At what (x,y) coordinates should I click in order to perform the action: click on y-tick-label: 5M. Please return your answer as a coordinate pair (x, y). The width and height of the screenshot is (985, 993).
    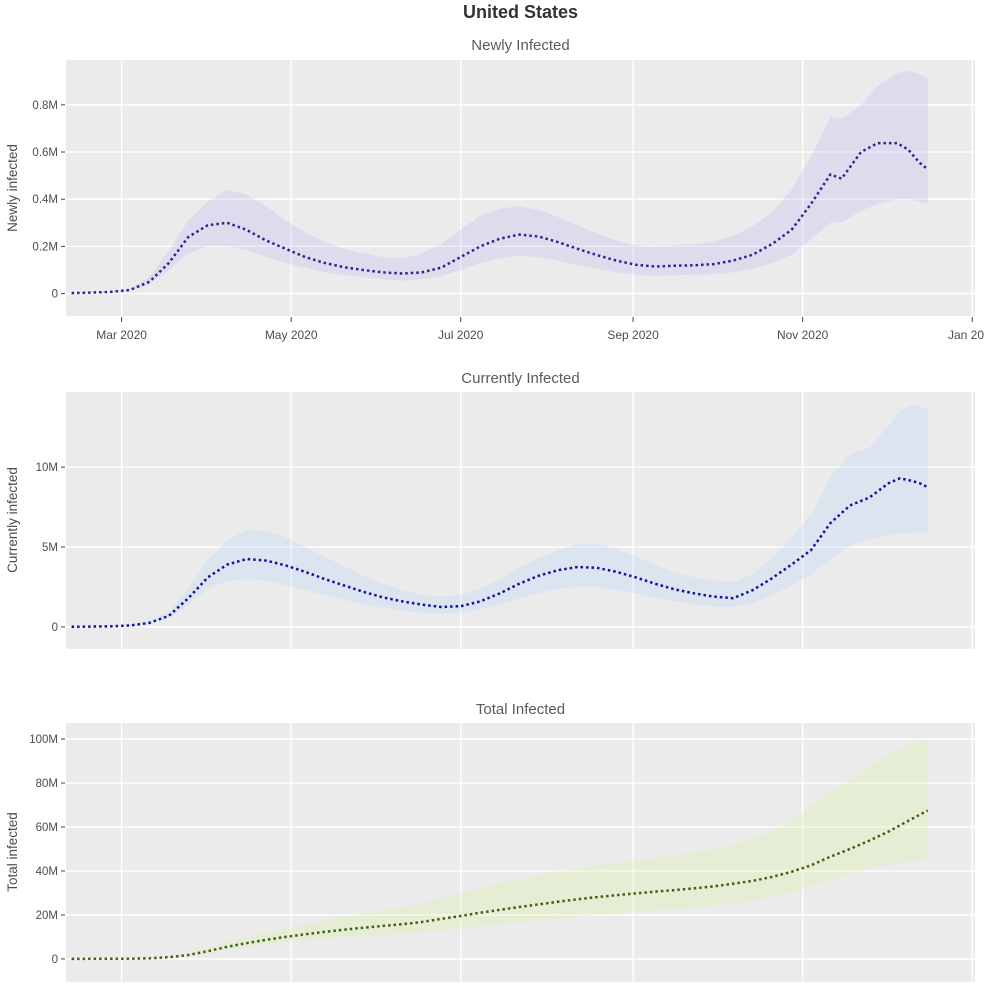
    Looking at the image, I should click on (50, 548).